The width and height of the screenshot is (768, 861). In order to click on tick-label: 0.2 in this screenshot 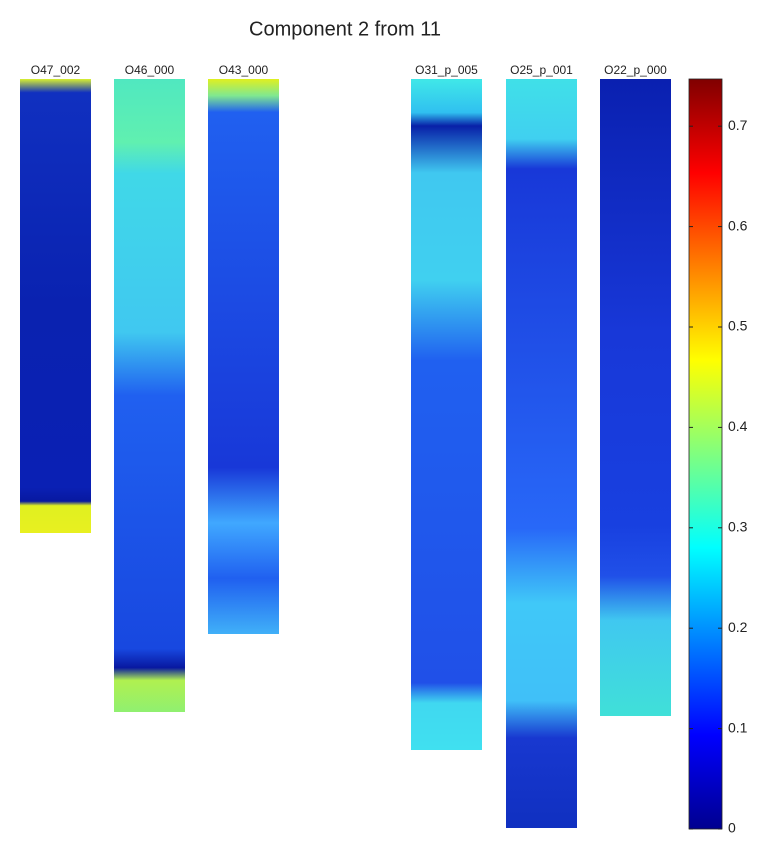, I will do `click(738, 627)`.